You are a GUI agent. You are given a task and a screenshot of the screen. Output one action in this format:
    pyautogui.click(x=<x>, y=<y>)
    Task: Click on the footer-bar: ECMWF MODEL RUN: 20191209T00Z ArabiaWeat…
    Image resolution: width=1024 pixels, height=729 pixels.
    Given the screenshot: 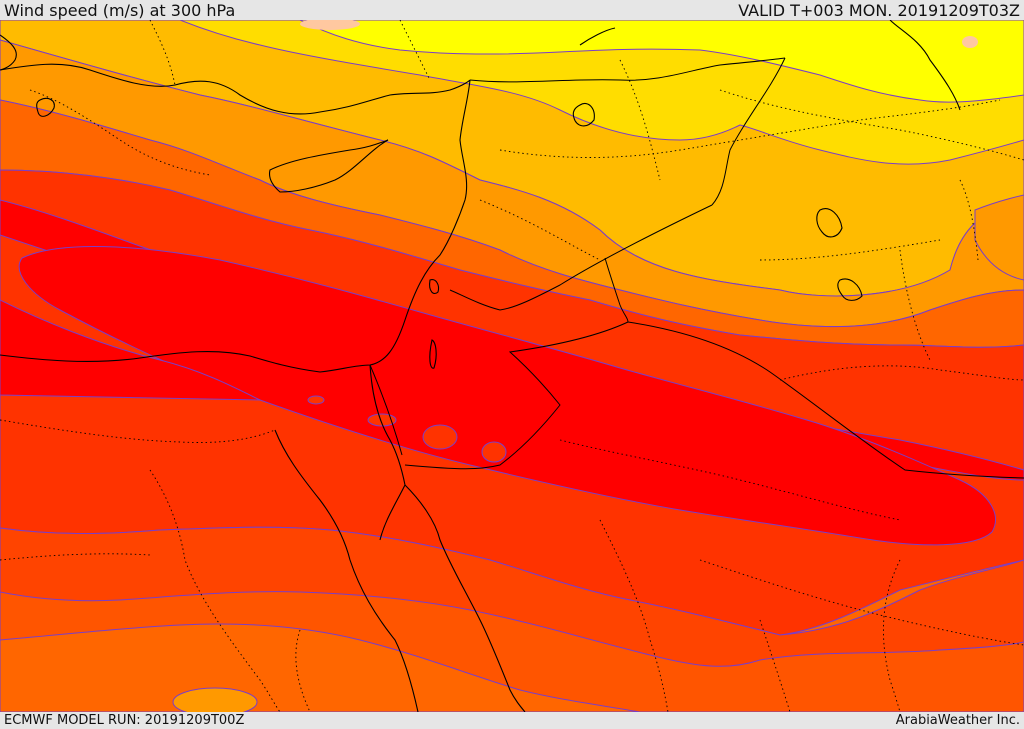 What is the action you would take?
    pyautogui.click(x=512, y=720)
    